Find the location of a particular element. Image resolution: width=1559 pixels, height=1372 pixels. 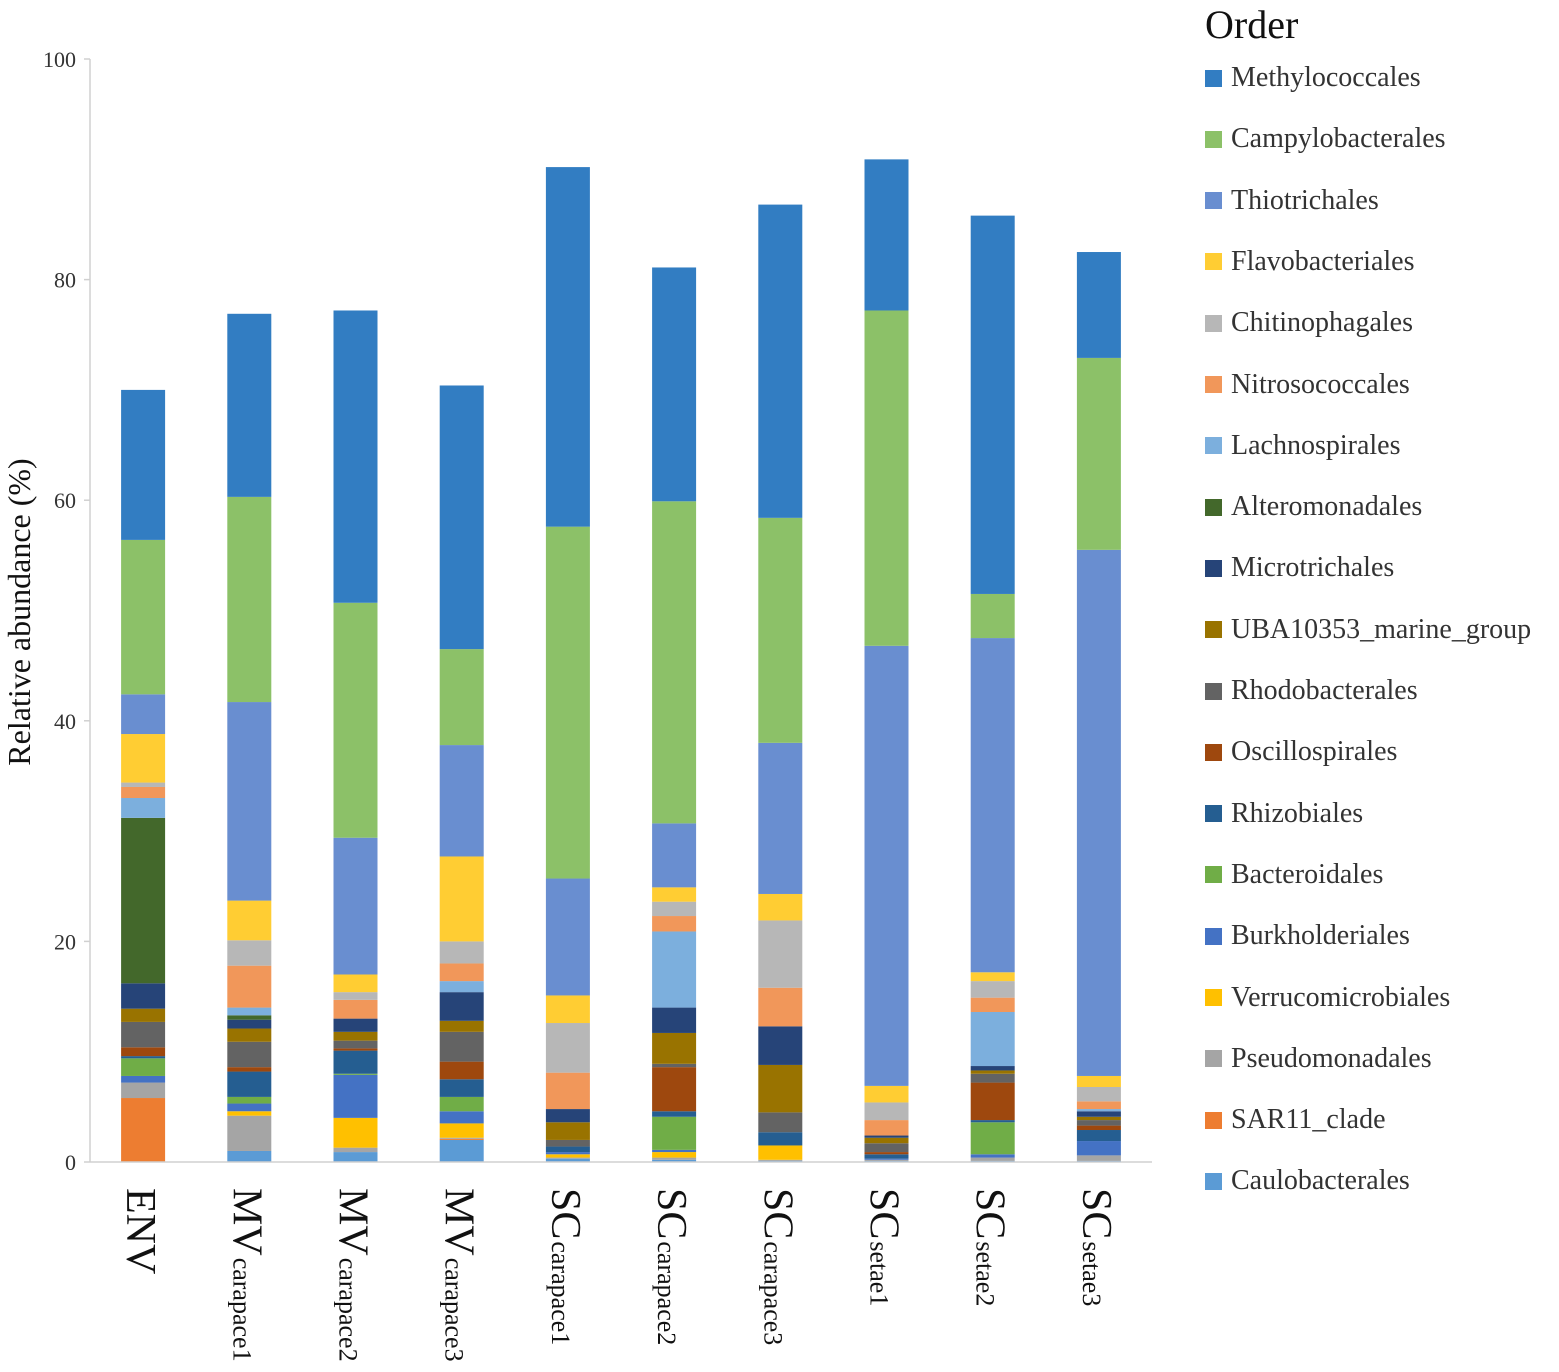

x-tick-label-sub: carapace3 is located at coordinates (454, 1310).